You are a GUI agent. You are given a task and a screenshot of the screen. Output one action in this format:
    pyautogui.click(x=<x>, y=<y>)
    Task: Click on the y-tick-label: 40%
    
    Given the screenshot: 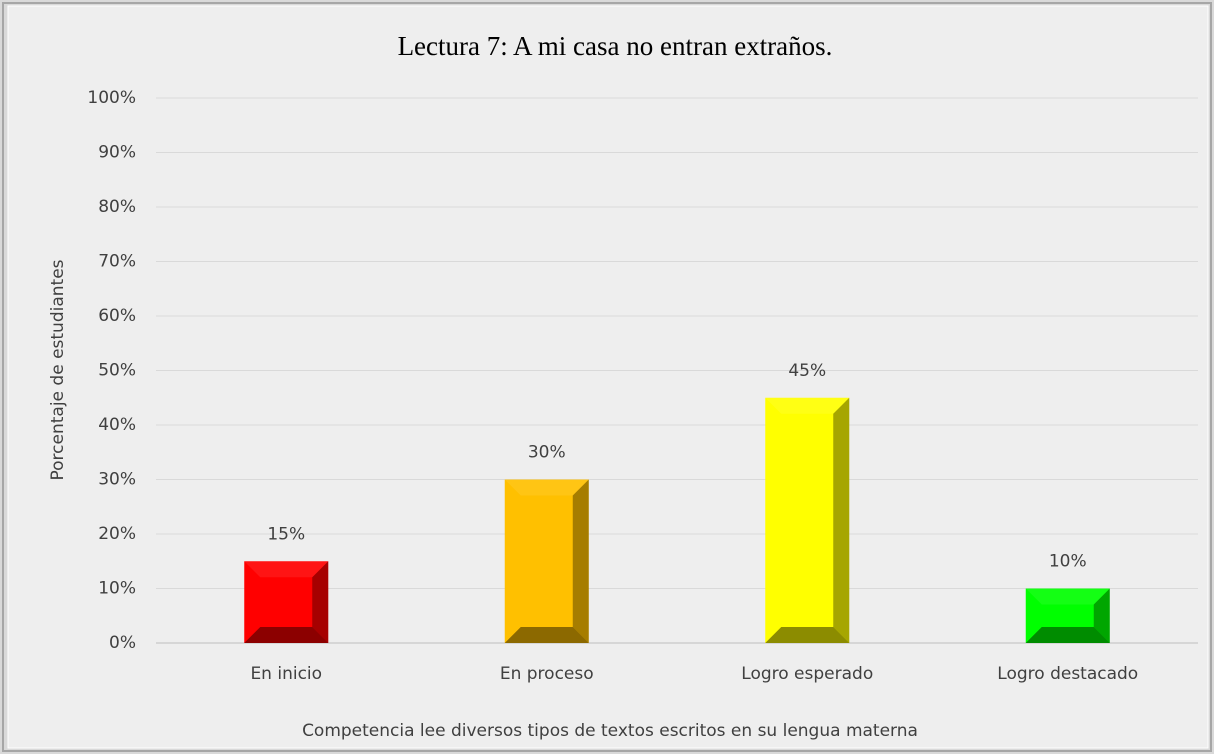 What is the action you would take?
    pyautogui.click(x=117, y=425)
    